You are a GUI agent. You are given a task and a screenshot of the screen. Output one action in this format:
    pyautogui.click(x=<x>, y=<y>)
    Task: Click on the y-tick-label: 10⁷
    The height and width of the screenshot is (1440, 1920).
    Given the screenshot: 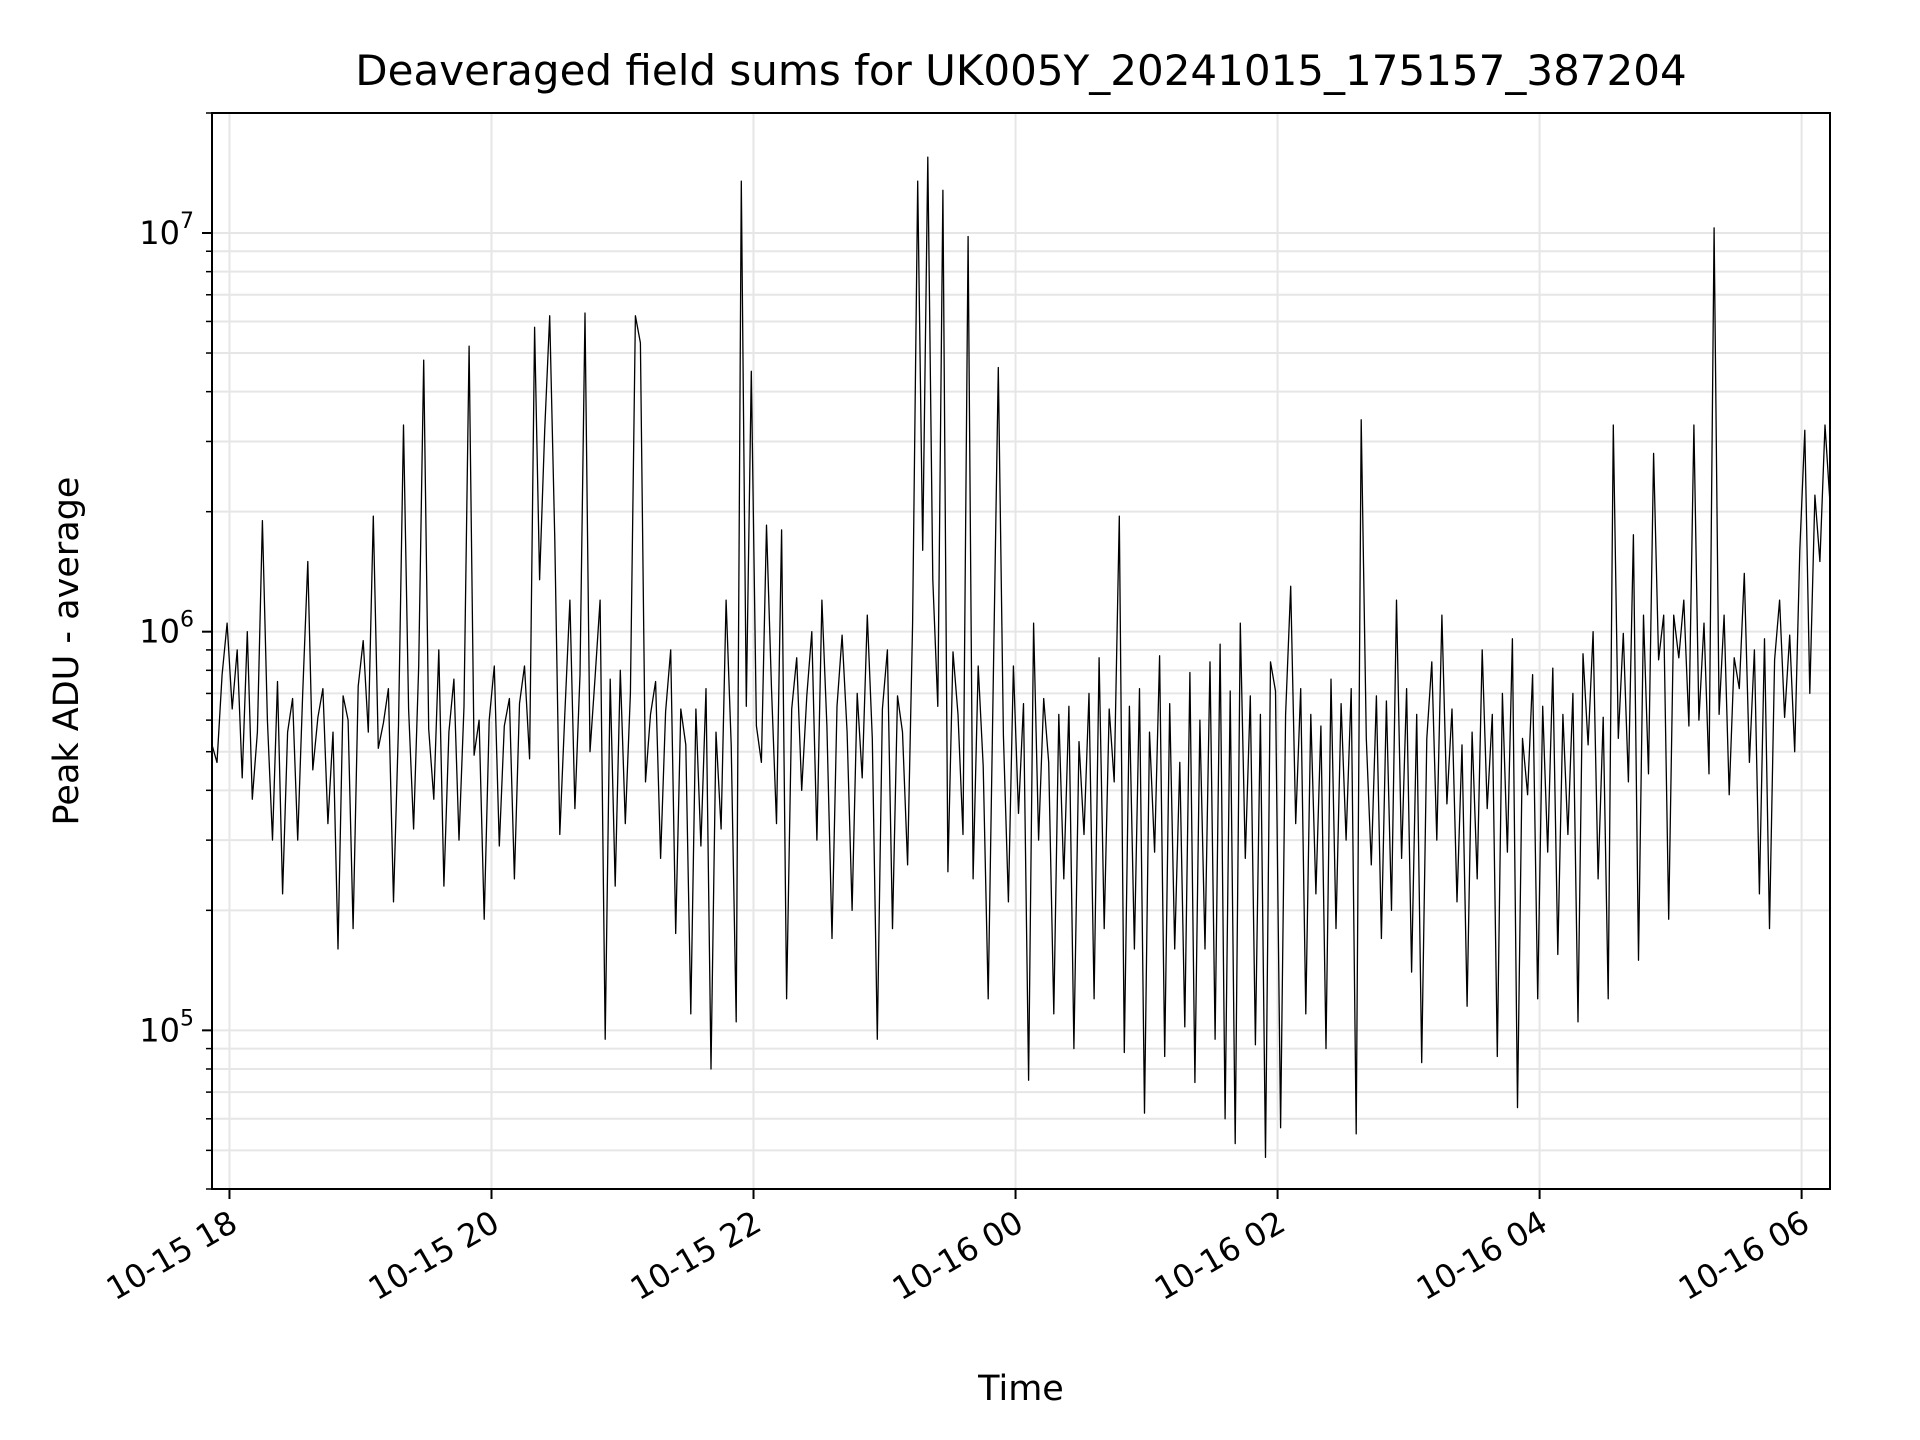 What is the action you would take?
    pyautogui.click(x=166, y=230)
    